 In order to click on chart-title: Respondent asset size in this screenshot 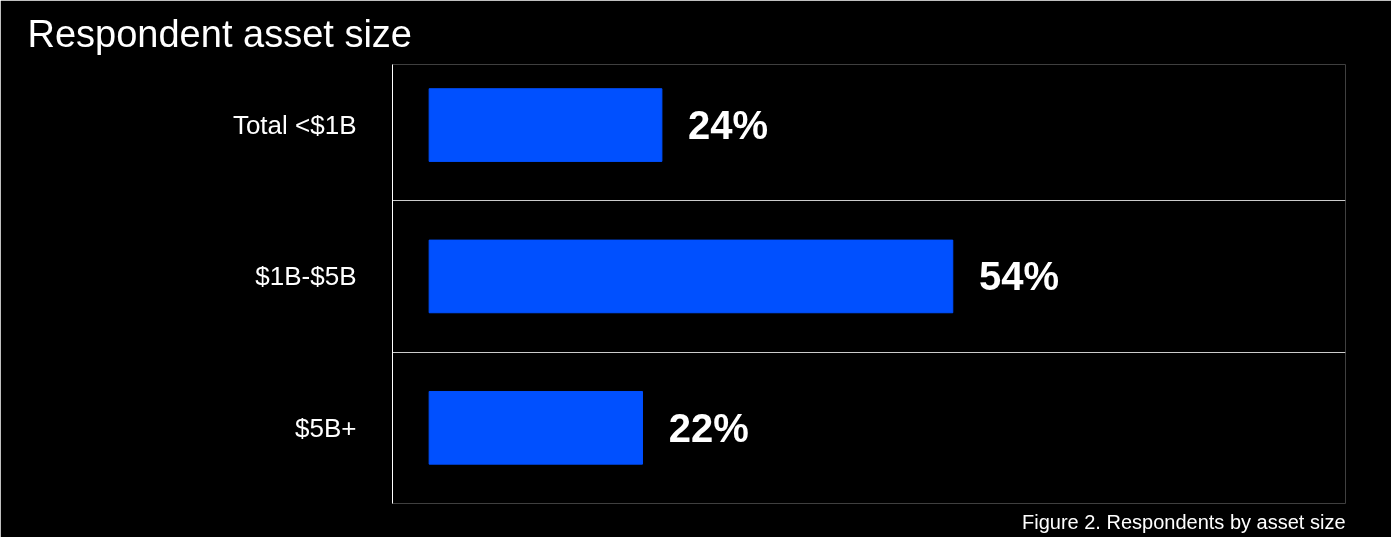, I will do `click(219, 33)`.